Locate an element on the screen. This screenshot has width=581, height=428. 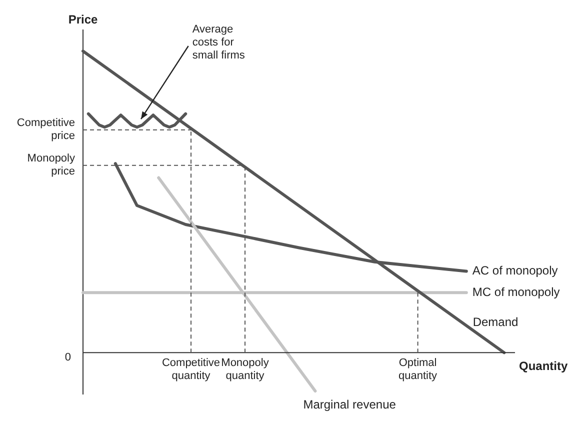
ref-line-label: Competitive price is located at coordinates (45, 129).